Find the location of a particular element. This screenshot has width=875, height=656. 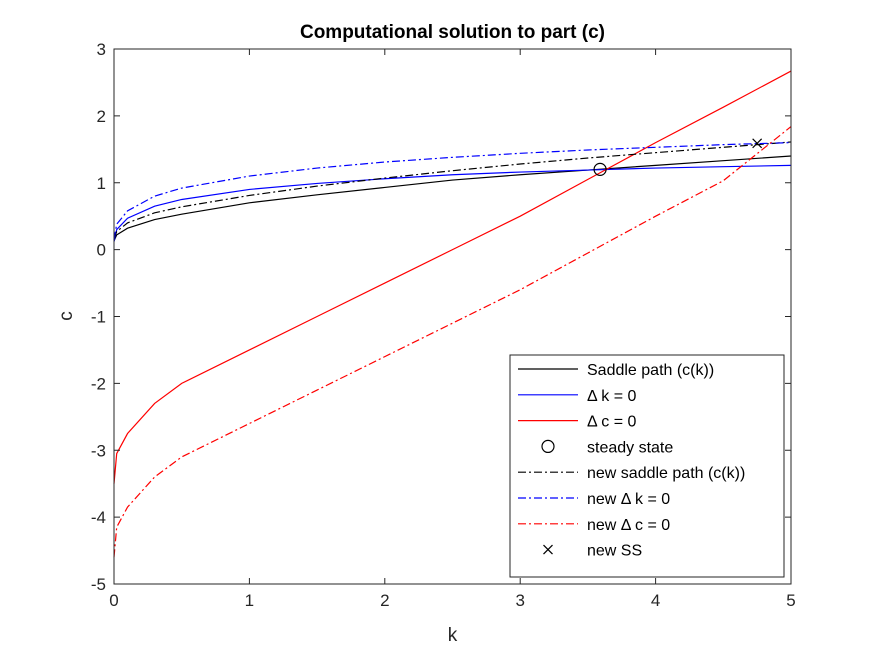

y-tick-label: -5 is located at coordinates (98, 584).